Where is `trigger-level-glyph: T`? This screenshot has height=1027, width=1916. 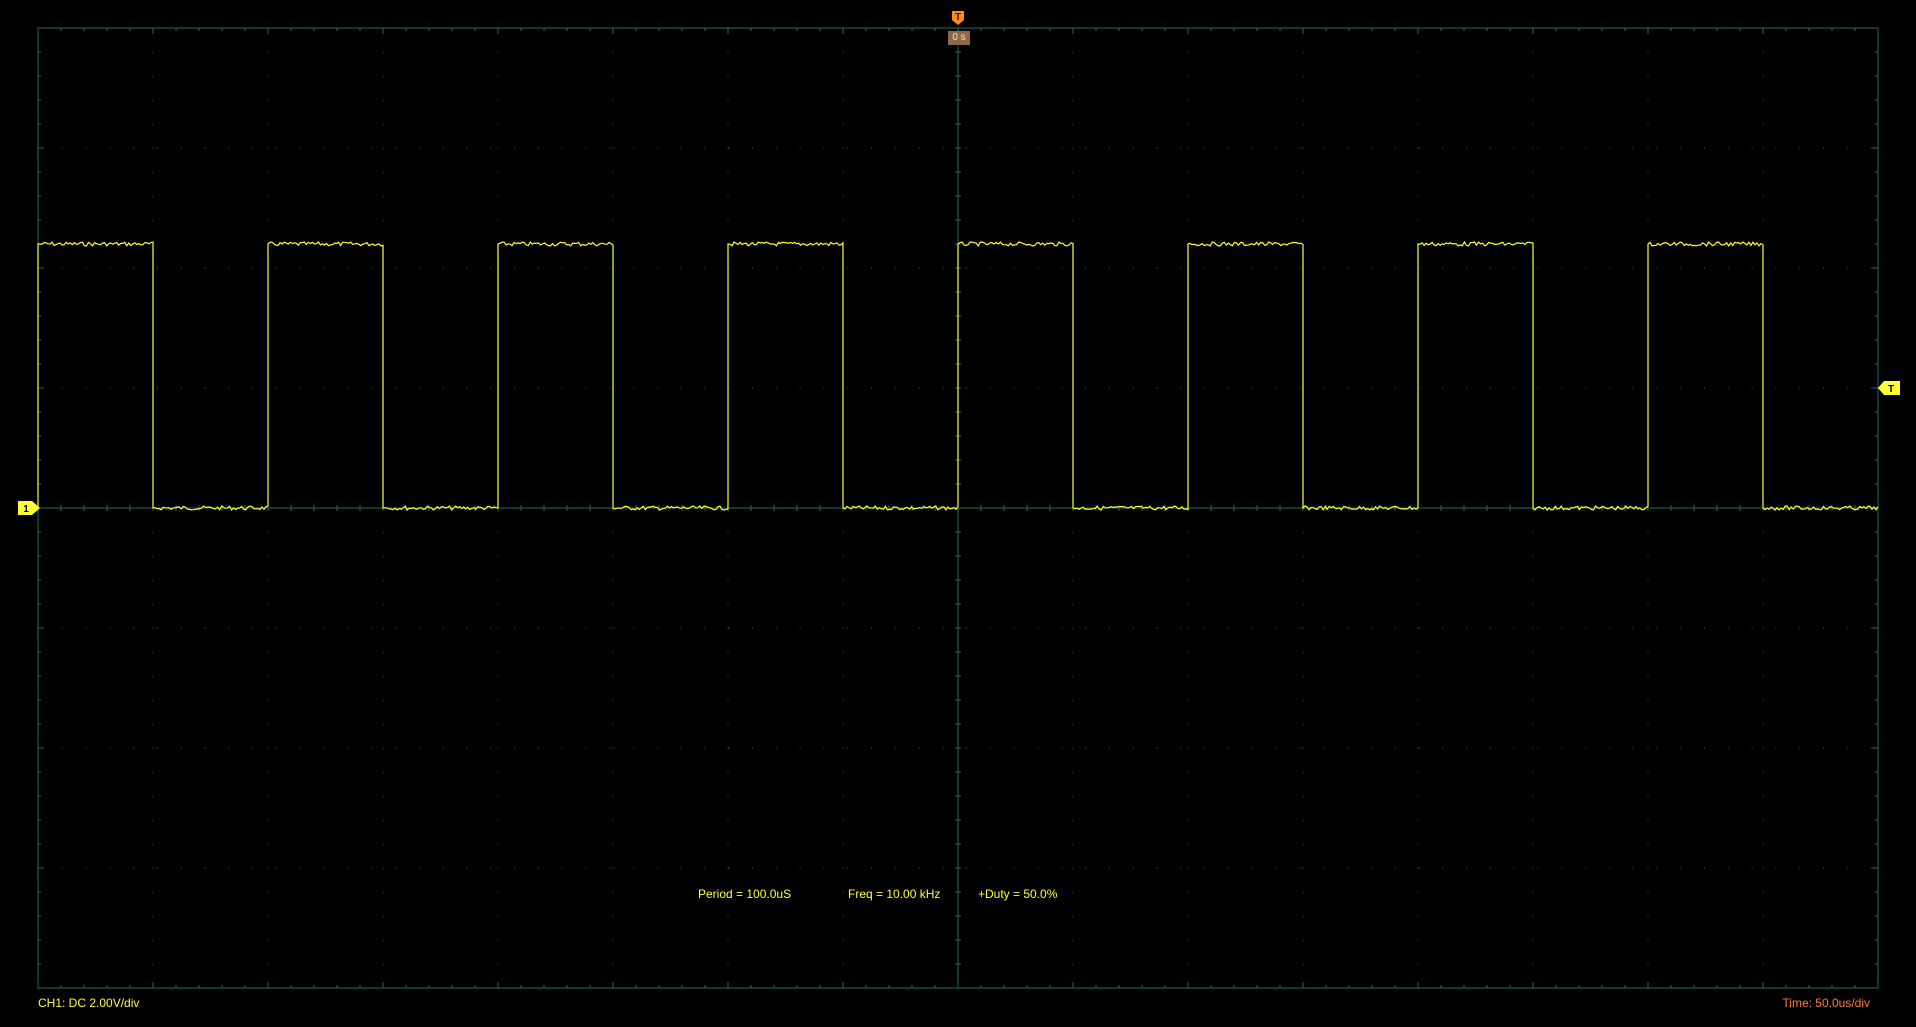 trigger-level-glyph: T is located at coordinates (1891, 389).